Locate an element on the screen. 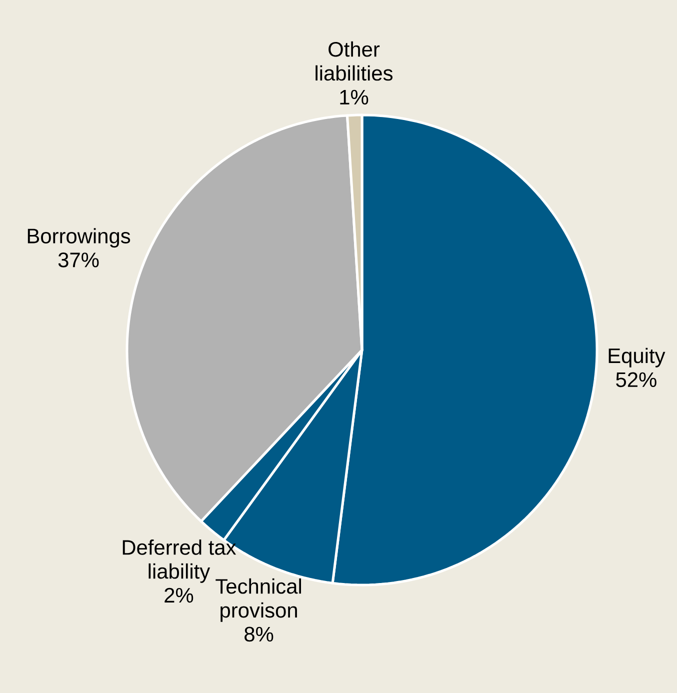  slice-label: Other liabilities is located at coordinates (354, 61).